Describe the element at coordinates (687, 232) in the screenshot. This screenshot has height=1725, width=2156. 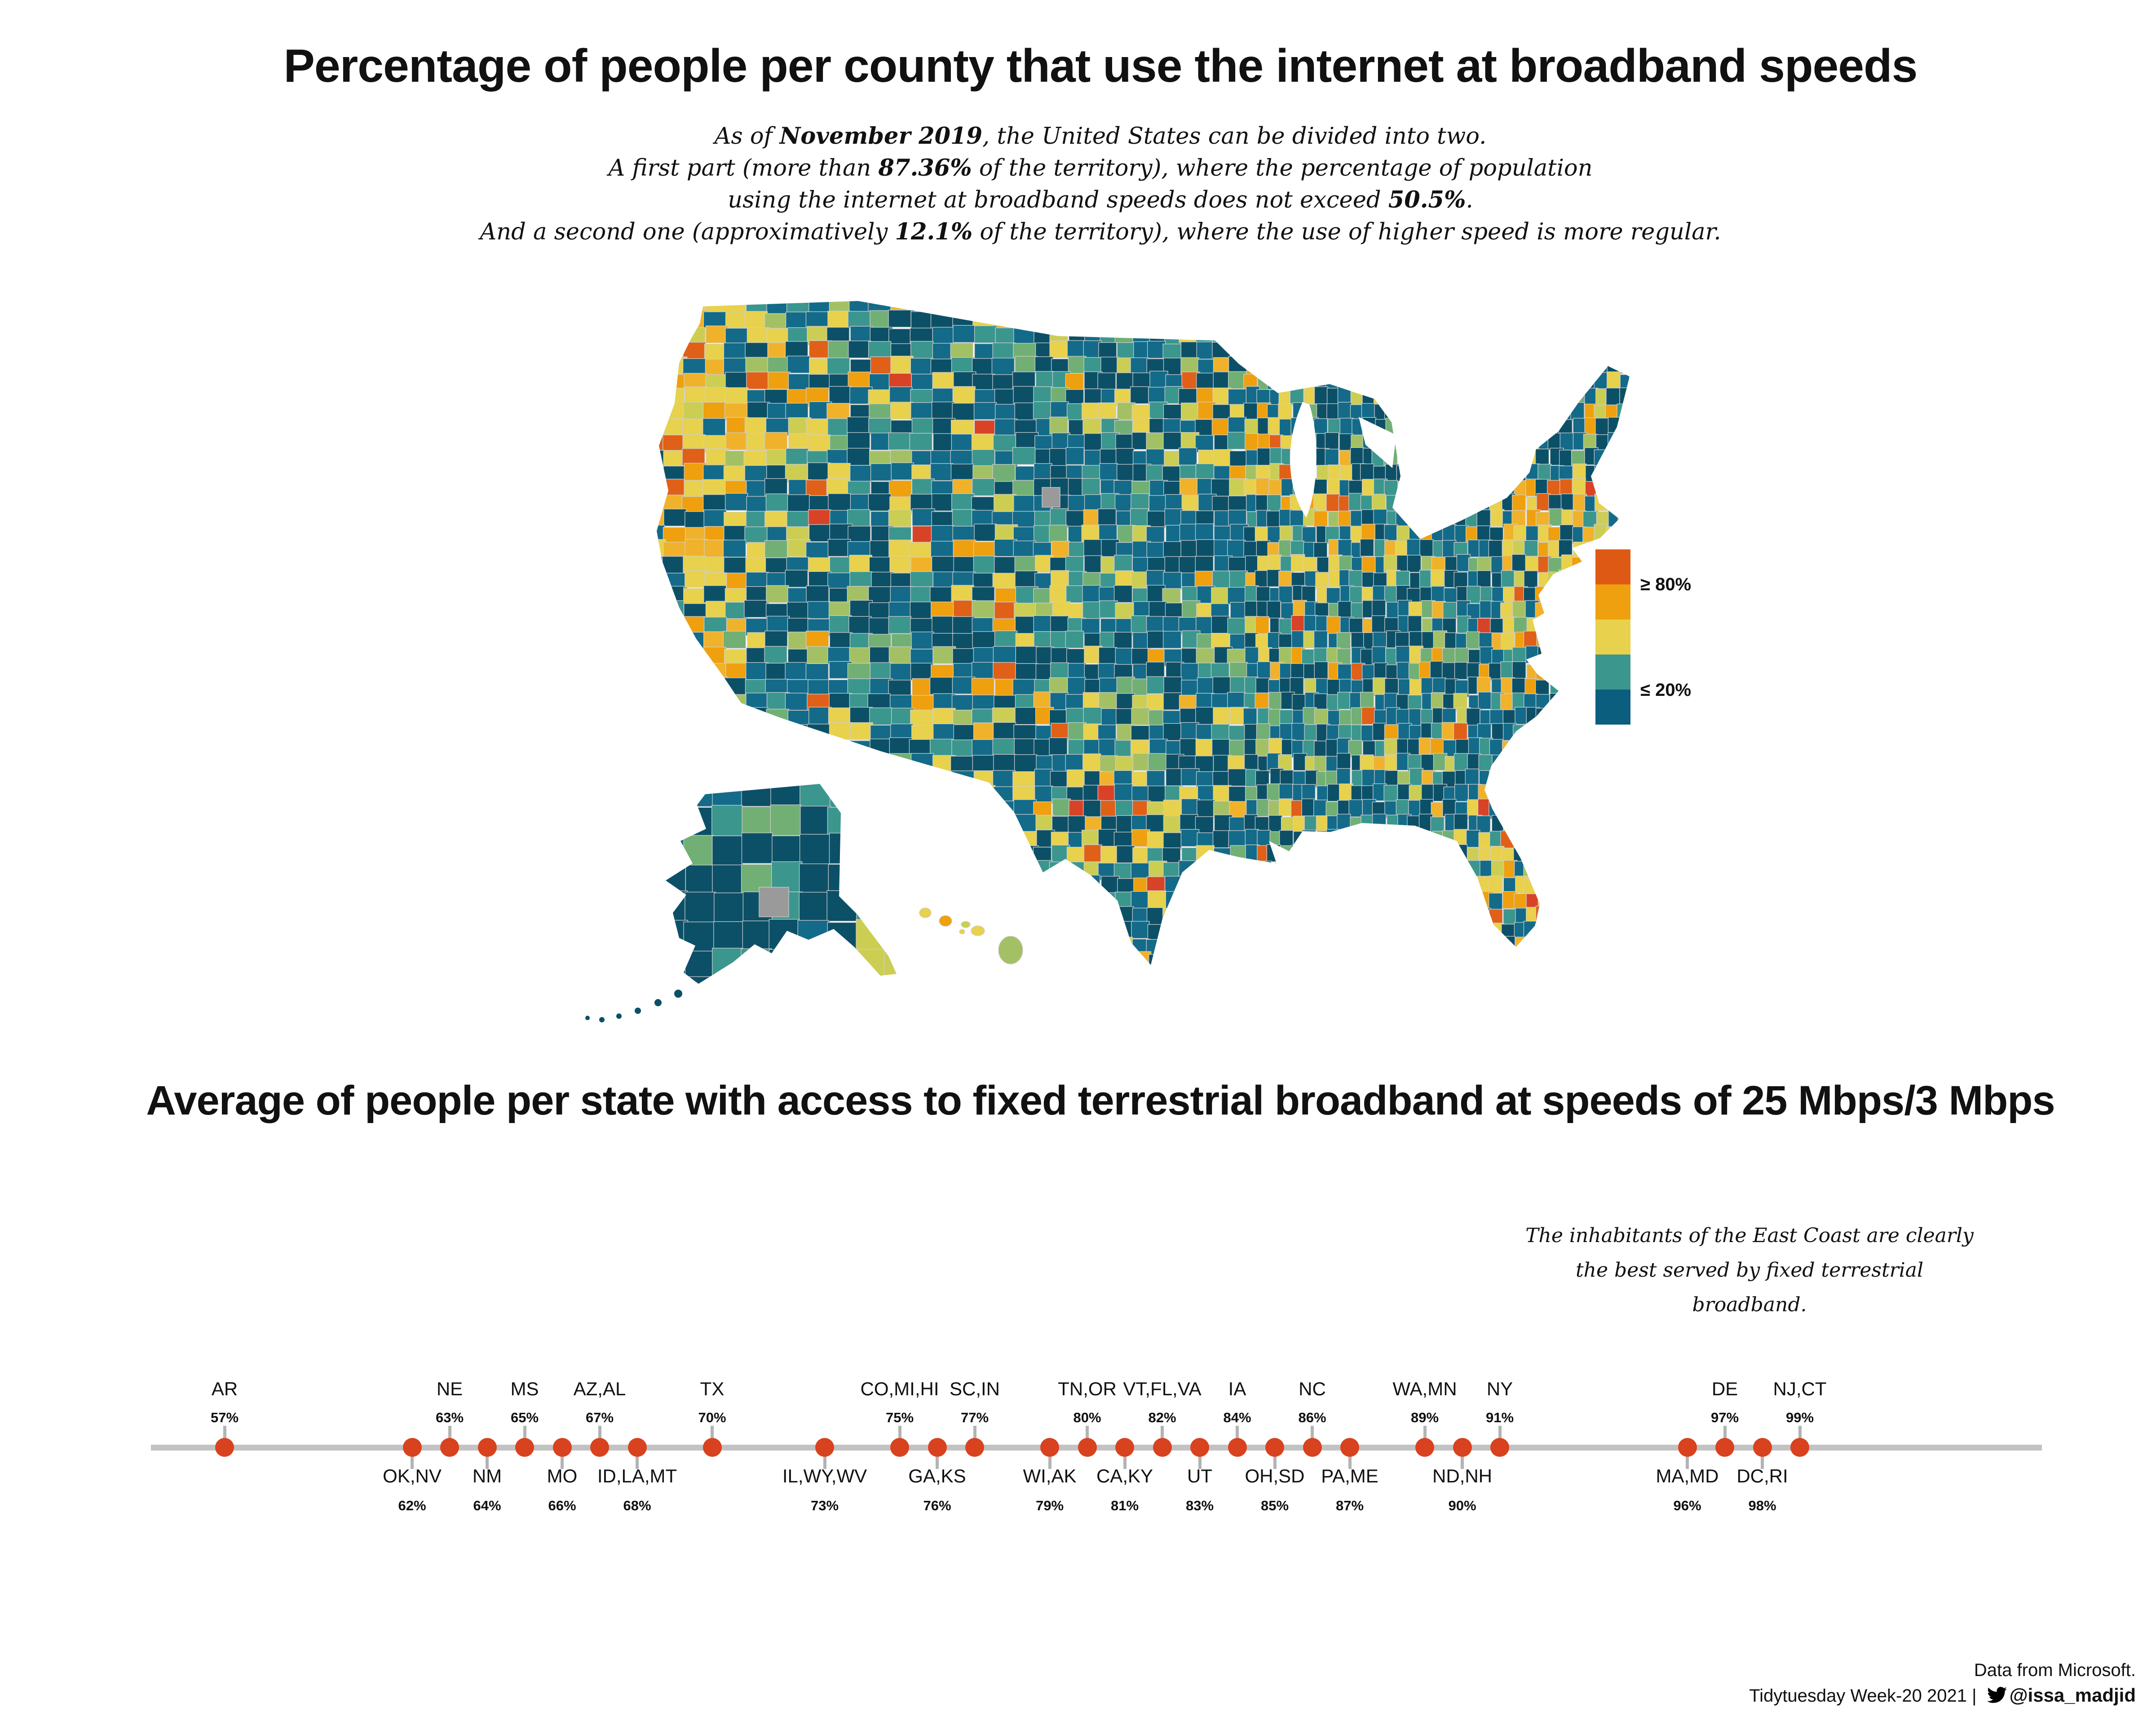
I see `subtitle-segment: And a second one (approximatively` at that location.